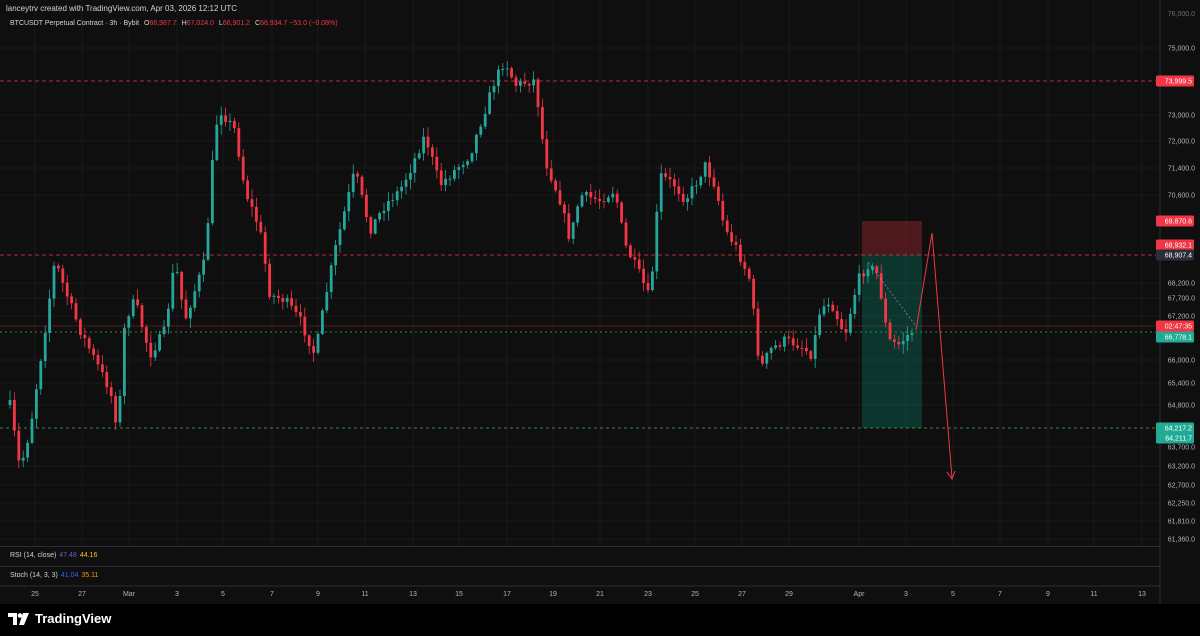 This screenshot has width=1200, height=636. What do you see at coordinates (59, 618) in the screenshot?
I see `tradingview-logo: TradingView` at bounding box center [59, 618].